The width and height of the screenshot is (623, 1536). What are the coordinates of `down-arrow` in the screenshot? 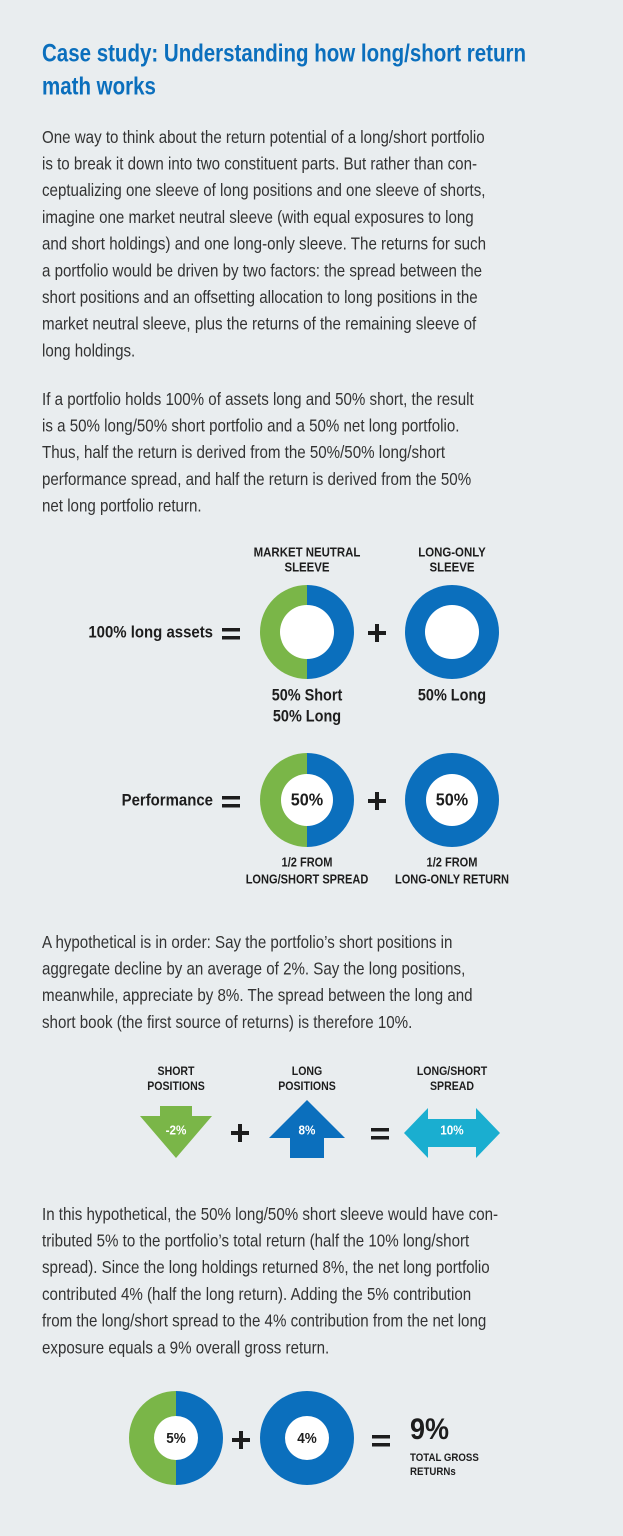 It's located at (176, 1132).